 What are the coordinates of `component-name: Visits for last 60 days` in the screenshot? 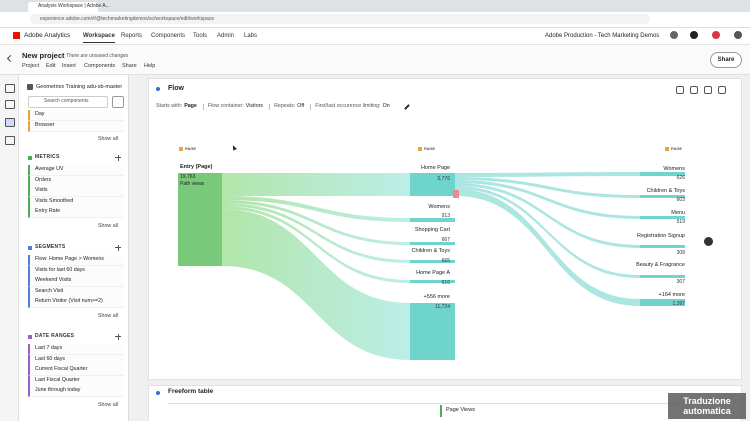 It's located at (60, 269).